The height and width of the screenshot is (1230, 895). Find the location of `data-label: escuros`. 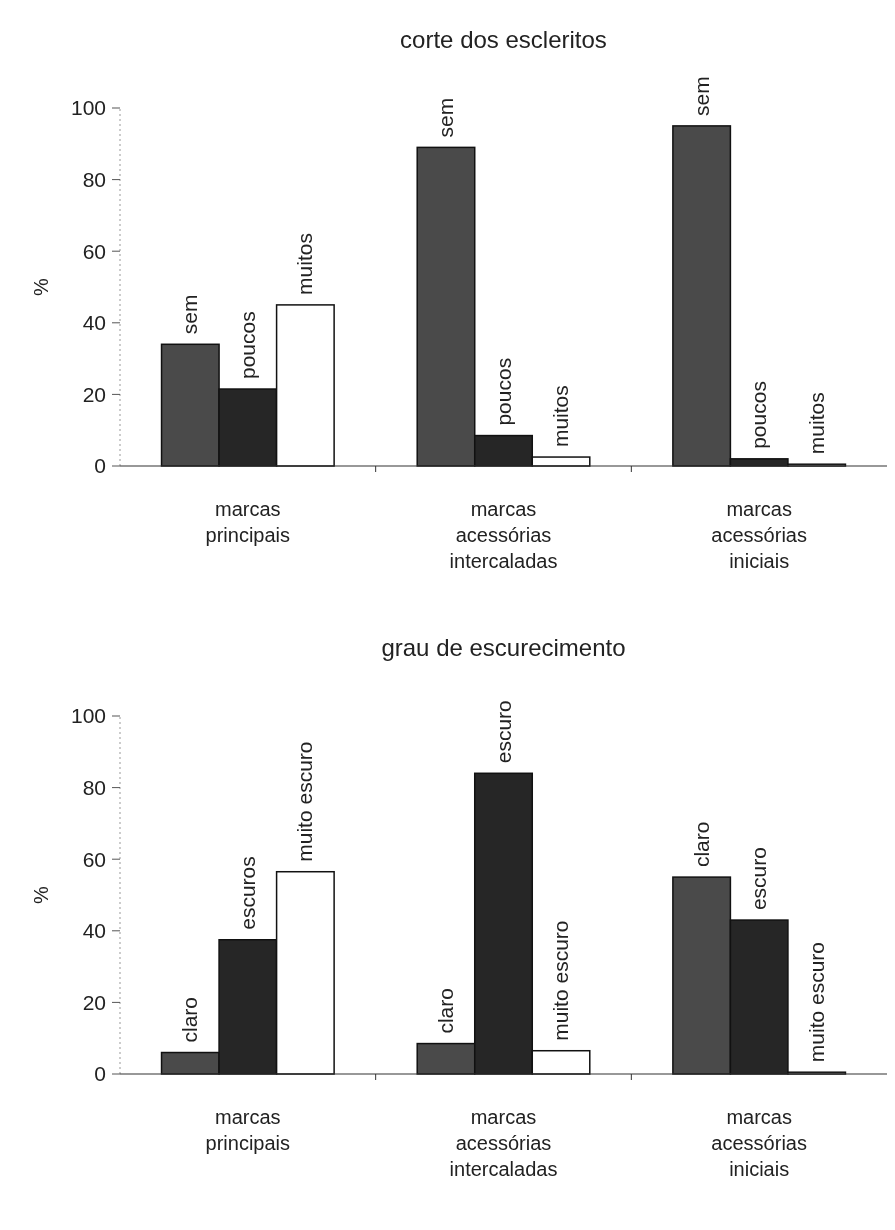

data-label: escuros is located at coordinates (247, 893).